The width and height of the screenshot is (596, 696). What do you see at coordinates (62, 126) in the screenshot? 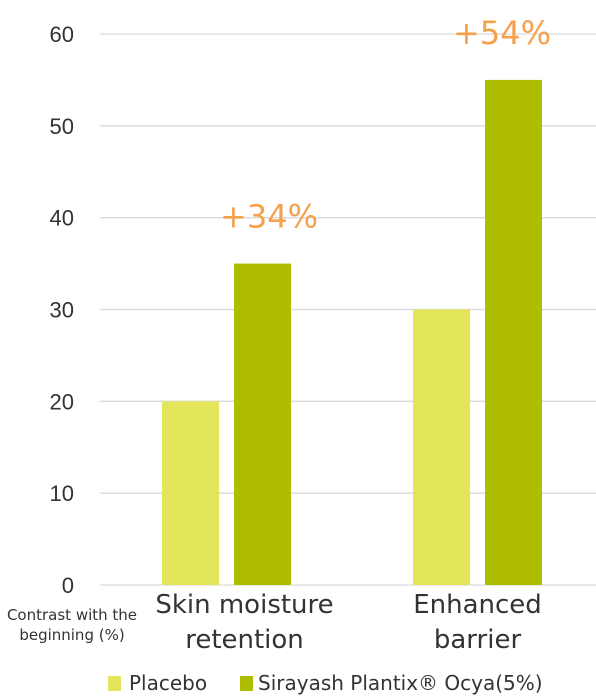
I see `y-tick-label: 50` at bounding box center [62, 126].